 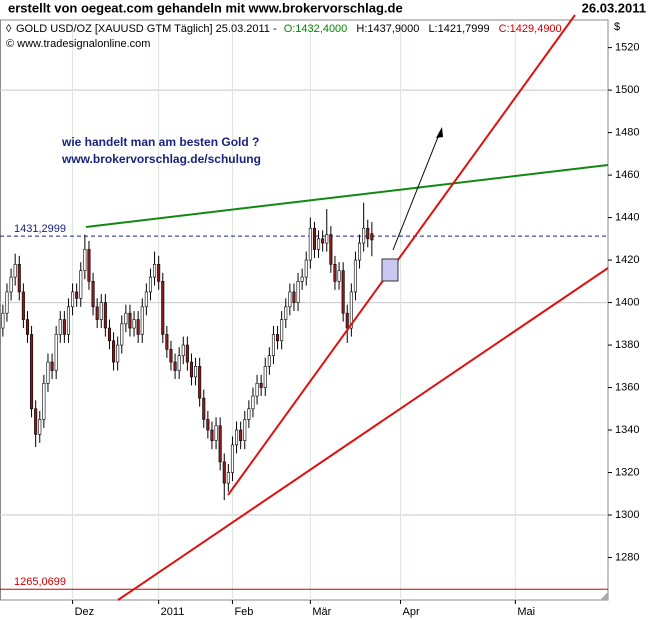 What do you see at coordinates (40, 229) in the screenshot?
I see `level-label: 1431,2999` at bounding box center [40, 229].